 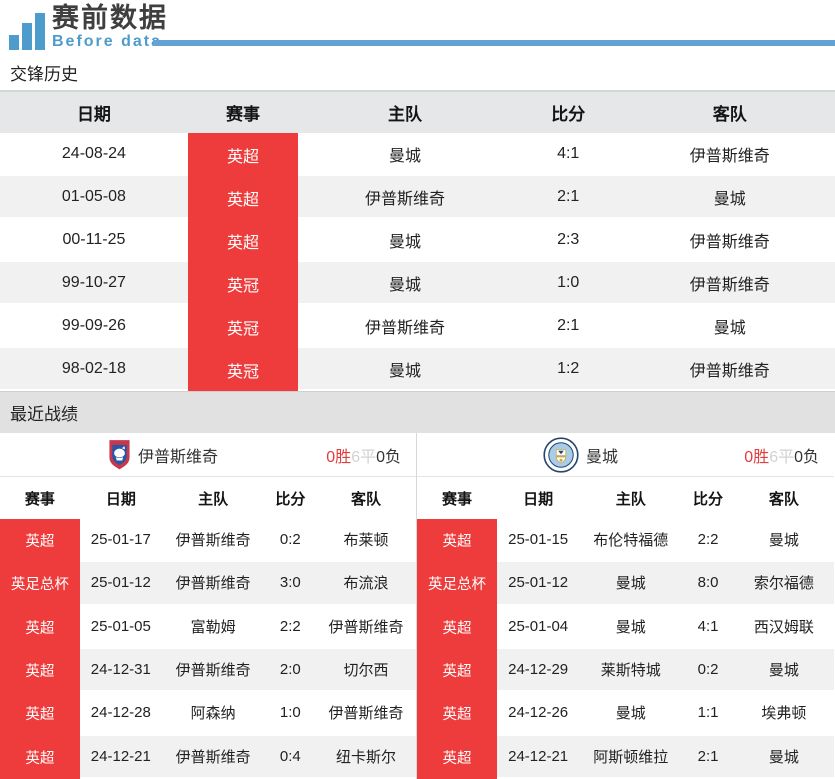 What do you see at coordinates (208, 498) in the screenshot?
I see `recent-table-header: 赛事 日期 主队 比分 客队` at bounding box center [208, 498].